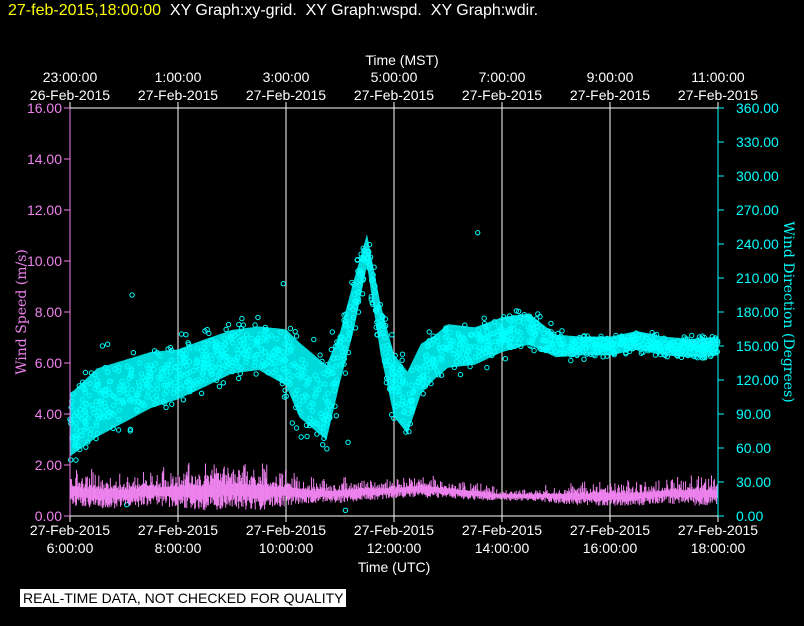 This screenshot has width=804, height=626. I want to click on right-tick-label: 150.00, so click(757, 346).